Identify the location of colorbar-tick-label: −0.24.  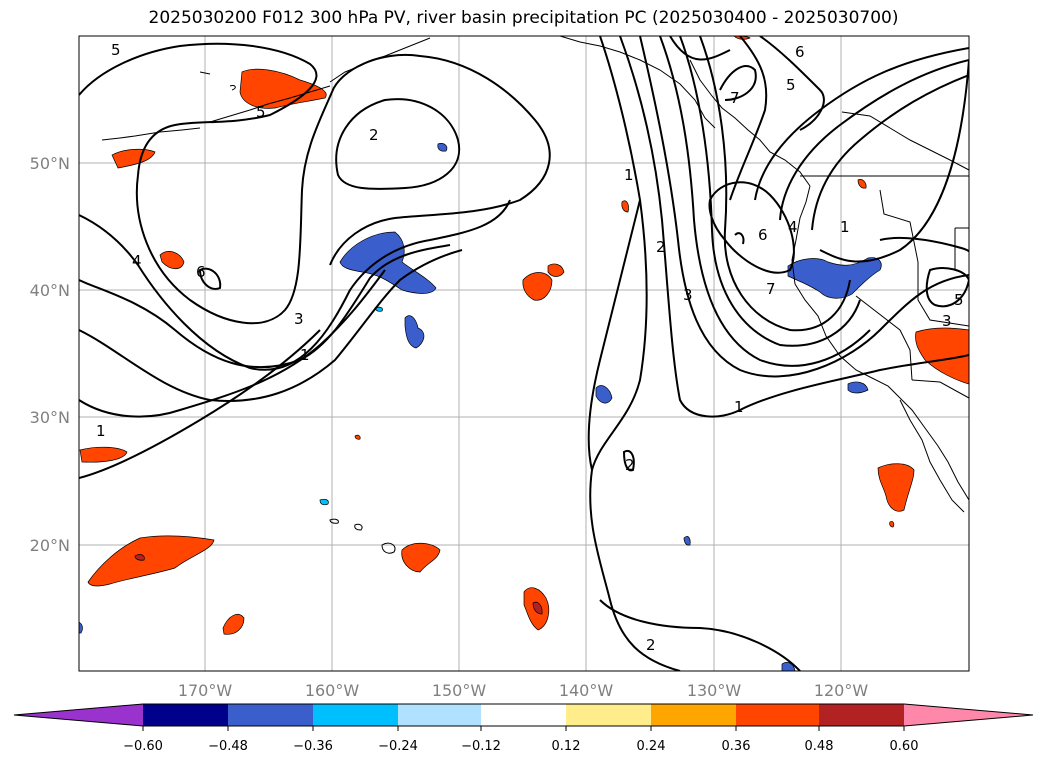
(398, 746).